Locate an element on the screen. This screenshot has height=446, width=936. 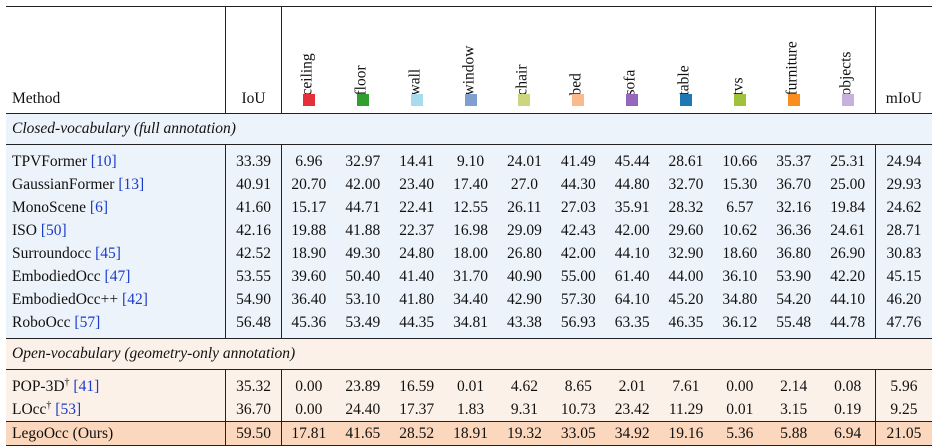
class-header-window: window is located at coordinates (470, 60).